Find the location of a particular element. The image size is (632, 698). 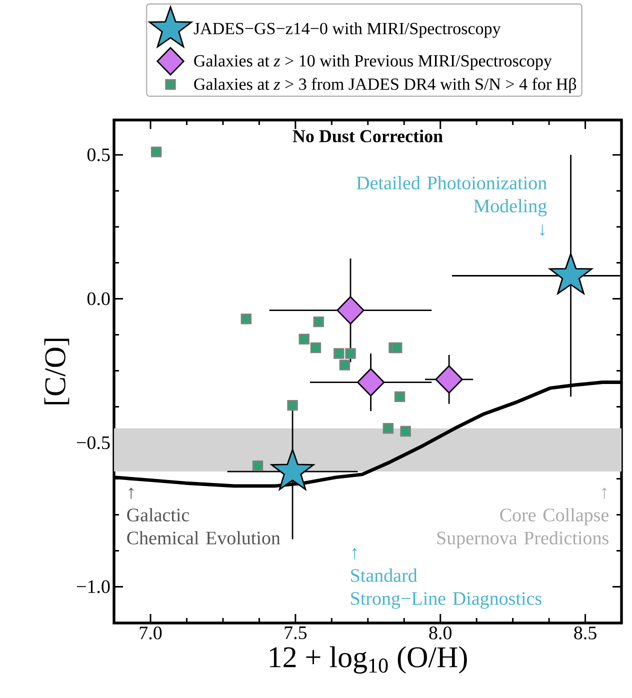

y-tick-label: −0.5 is located at coordinates (93, 443).